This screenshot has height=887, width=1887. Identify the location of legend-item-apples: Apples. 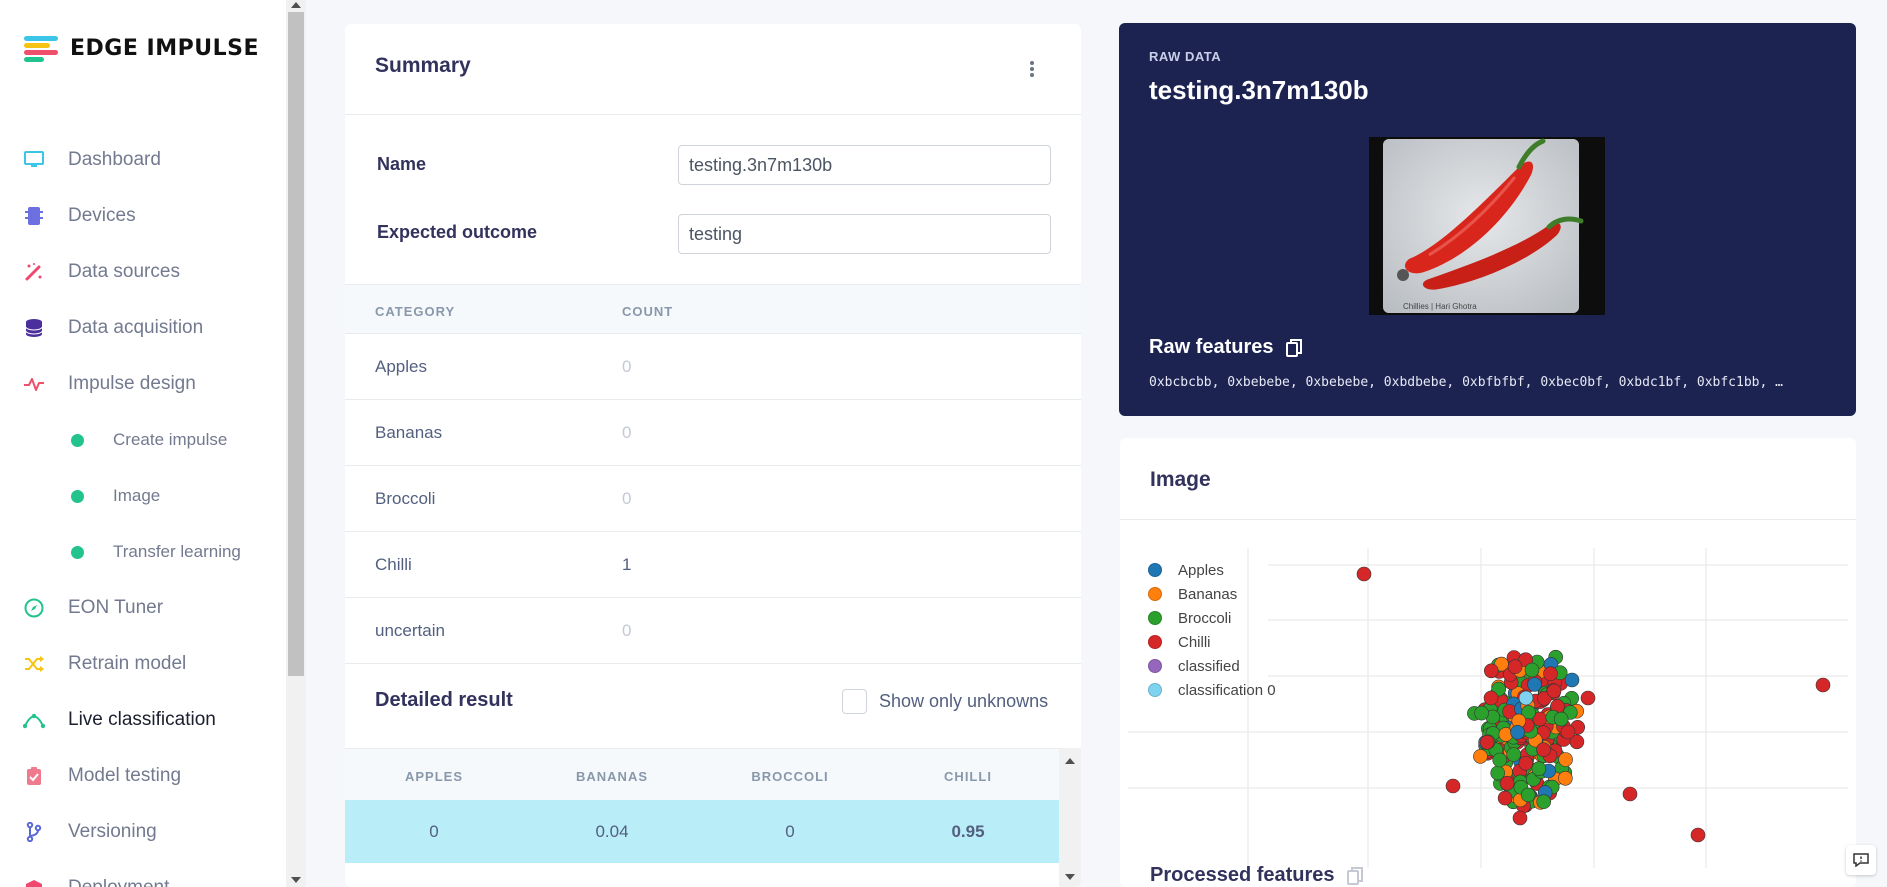
(1212, 570).